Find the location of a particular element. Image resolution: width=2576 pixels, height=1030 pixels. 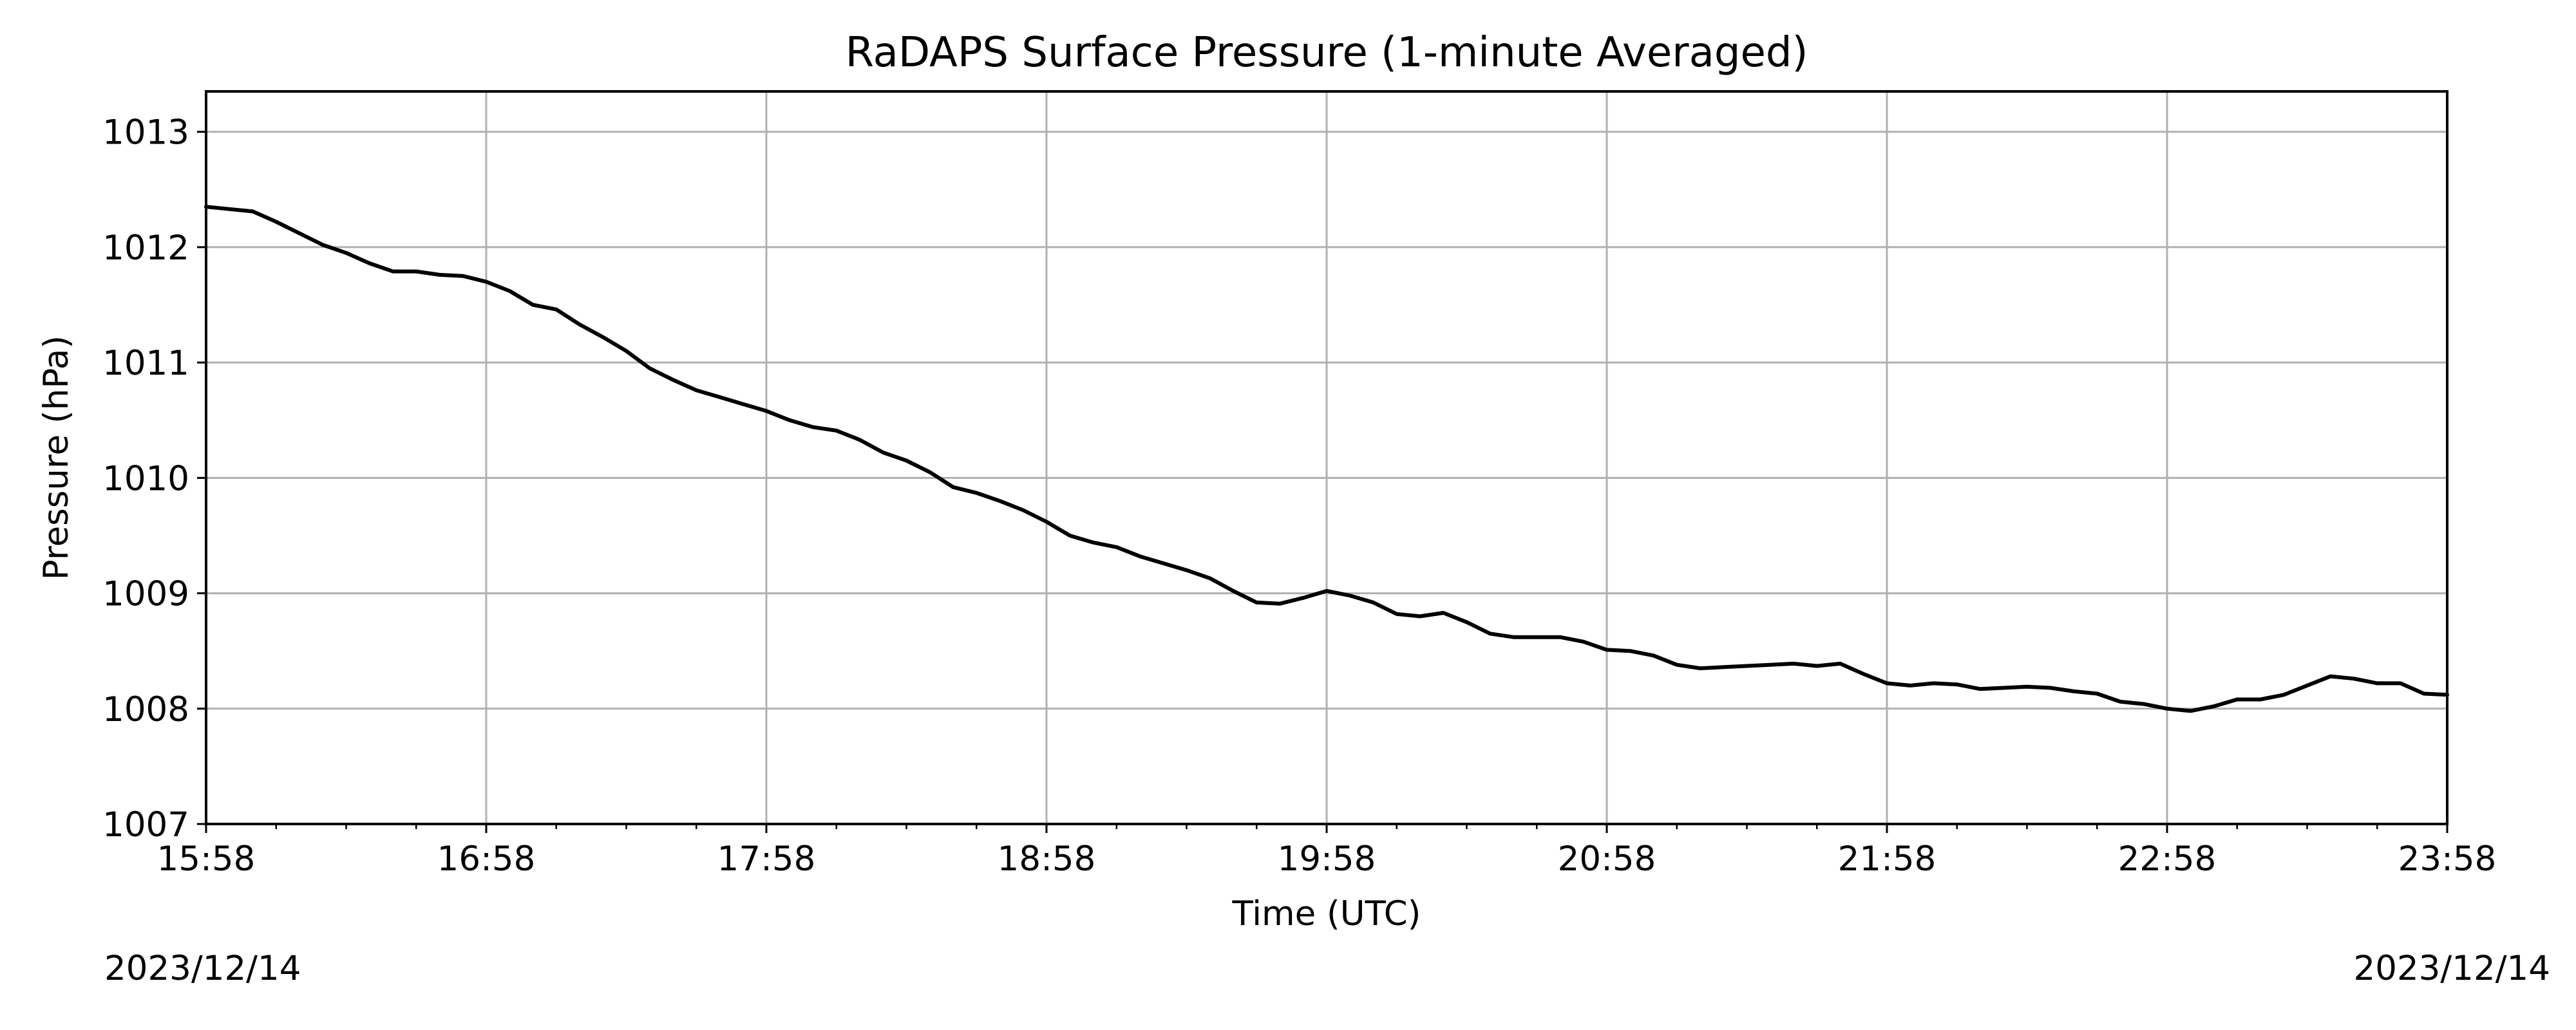

x-axis-label: Time (UTC) is located at coordinates (1326, 914).